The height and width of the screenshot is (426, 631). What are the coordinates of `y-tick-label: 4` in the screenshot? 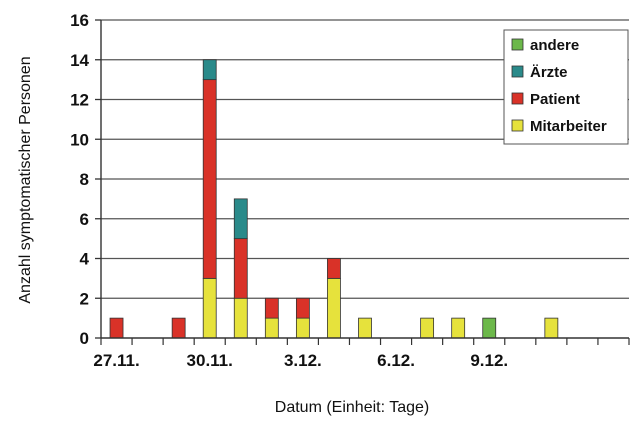 It's located at (85, 259).